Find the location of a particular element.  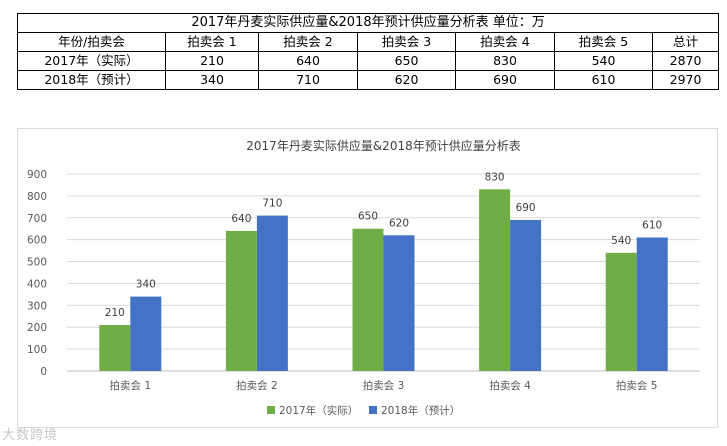

table-header-cell: 拍卖会 2 is located at coordinates (308, 42).